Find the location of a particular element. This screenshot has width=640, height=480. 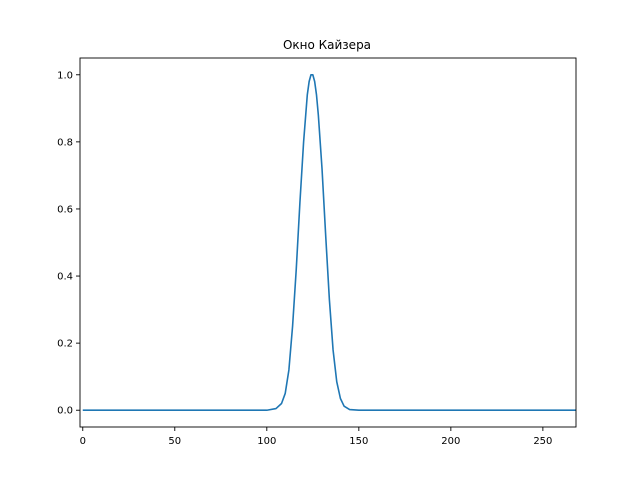

y-tick-label: 0.0 is located at coordinates (65, 411).